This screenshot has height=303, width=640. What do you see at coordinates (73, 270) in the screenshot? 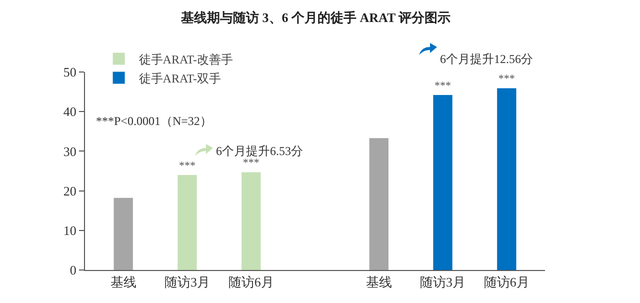
I see `y-tick-label: 0` at bounding box center [73, 270].